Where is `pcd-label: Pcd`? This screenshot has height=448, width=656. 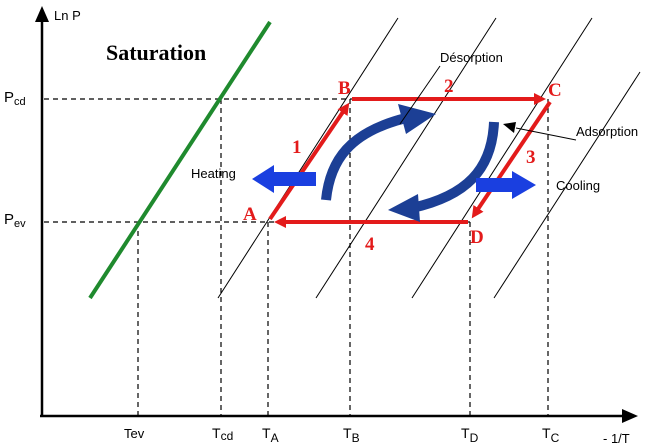
pcd-label: Pcd is located at coordinates (15, 98).